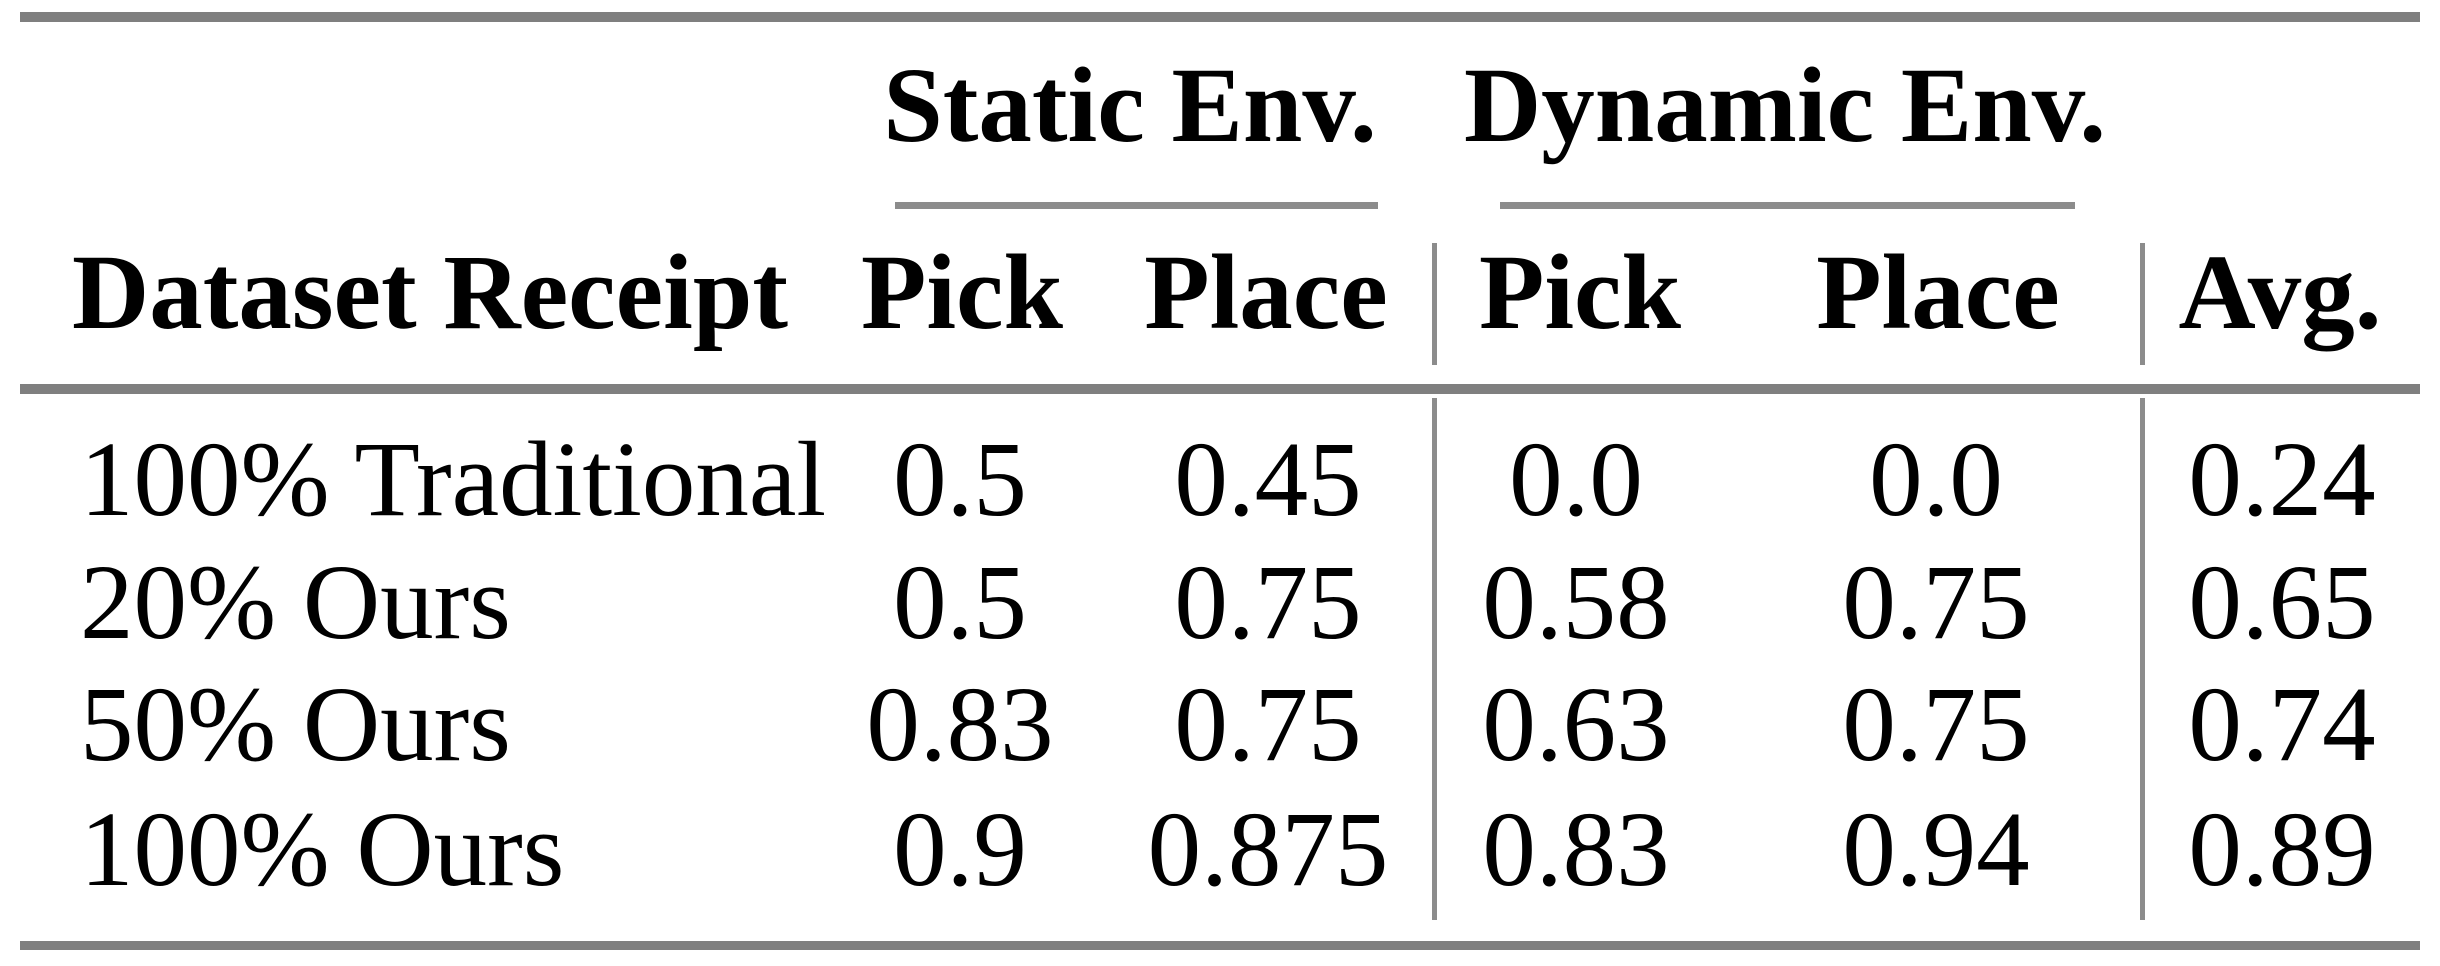 The image size is (2440, 966). I want to click on col-group-dynamic-env: Dynamic Env., so click(1785, 106).